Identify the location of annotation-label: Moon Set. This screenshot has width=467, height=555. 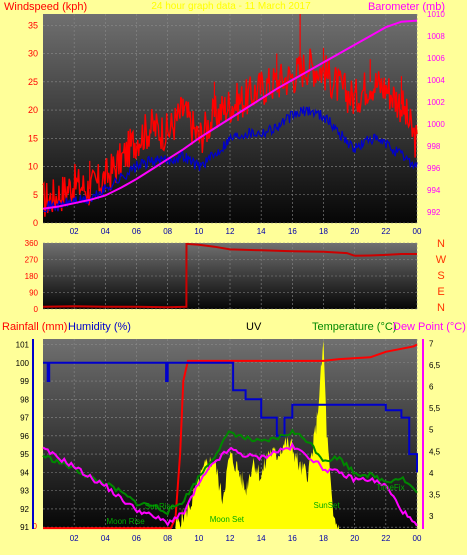
(227, 519).